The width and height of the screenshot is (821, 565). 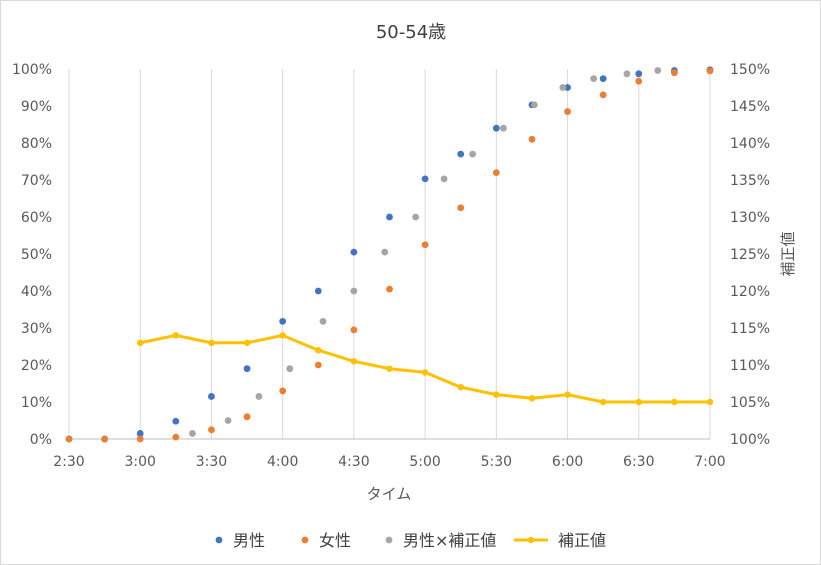 What do you see at coordinates (211, 462) in the screenshot?
I see `x-tick-label: 3:30` at bounding box center [211, 462].